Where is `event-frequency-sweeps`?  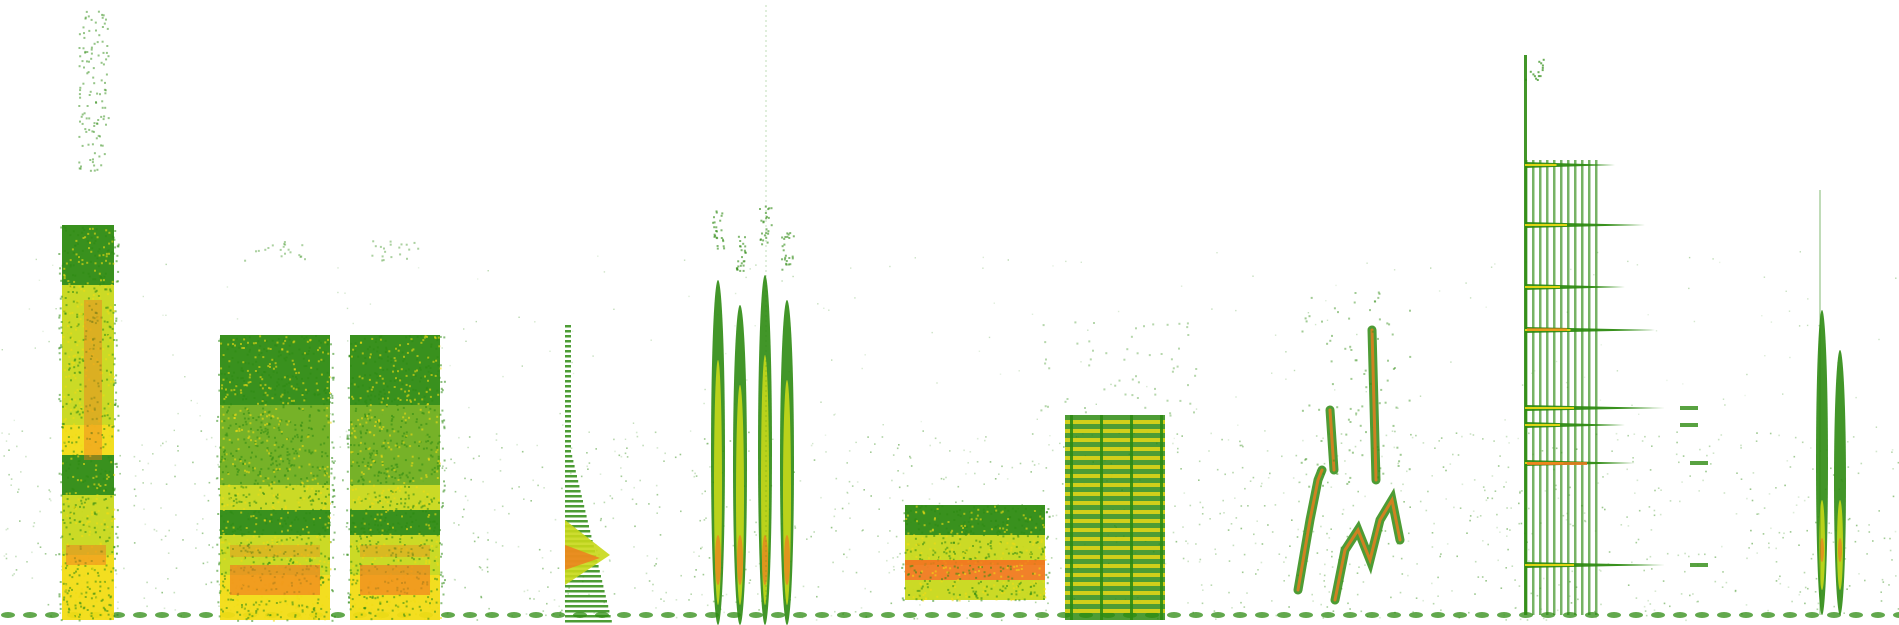
event-frequency-sweeps is located at coordinates (1352, 448).